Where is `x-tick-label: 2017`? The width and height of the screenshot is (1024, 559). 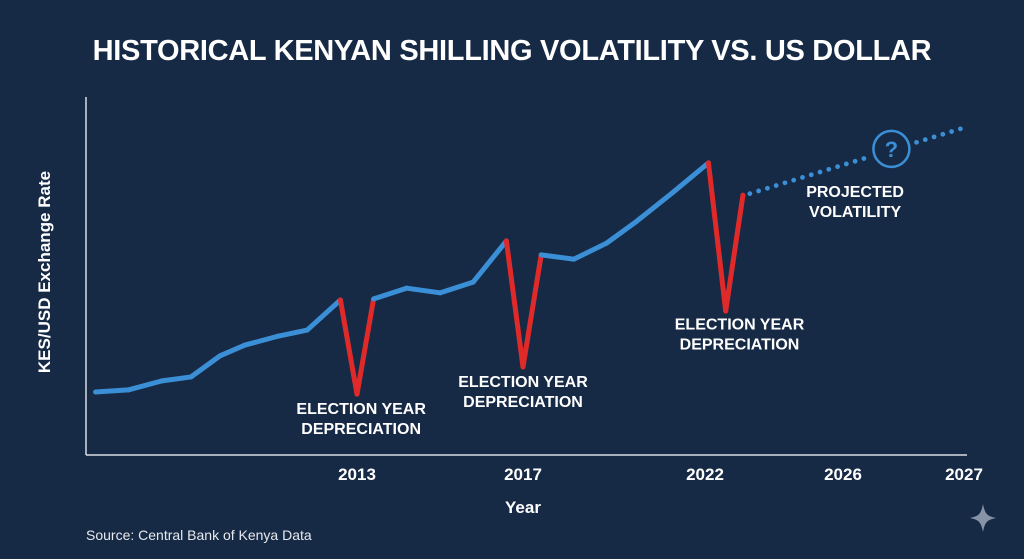 x-tick-label: 2017 is located at coordinates (523, 474).